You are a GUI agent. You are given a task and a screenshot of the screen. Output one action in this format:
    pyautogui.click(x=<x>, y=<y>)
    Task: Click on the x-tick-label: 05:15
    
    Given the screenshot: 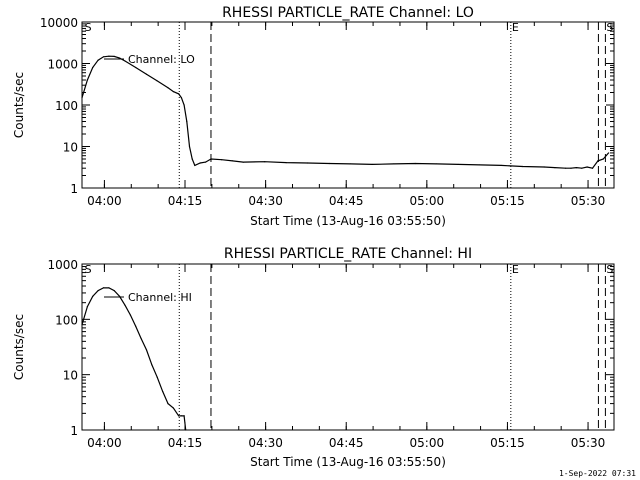 What is the action you would take?
    pyautogui.click(x=507, y=201)
    